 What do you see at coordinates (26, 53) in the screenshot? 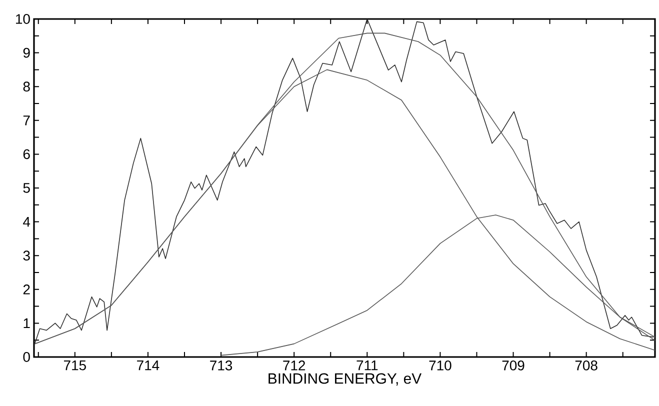
I see `y-tick-label: 9` at bounding box center [26, 53].